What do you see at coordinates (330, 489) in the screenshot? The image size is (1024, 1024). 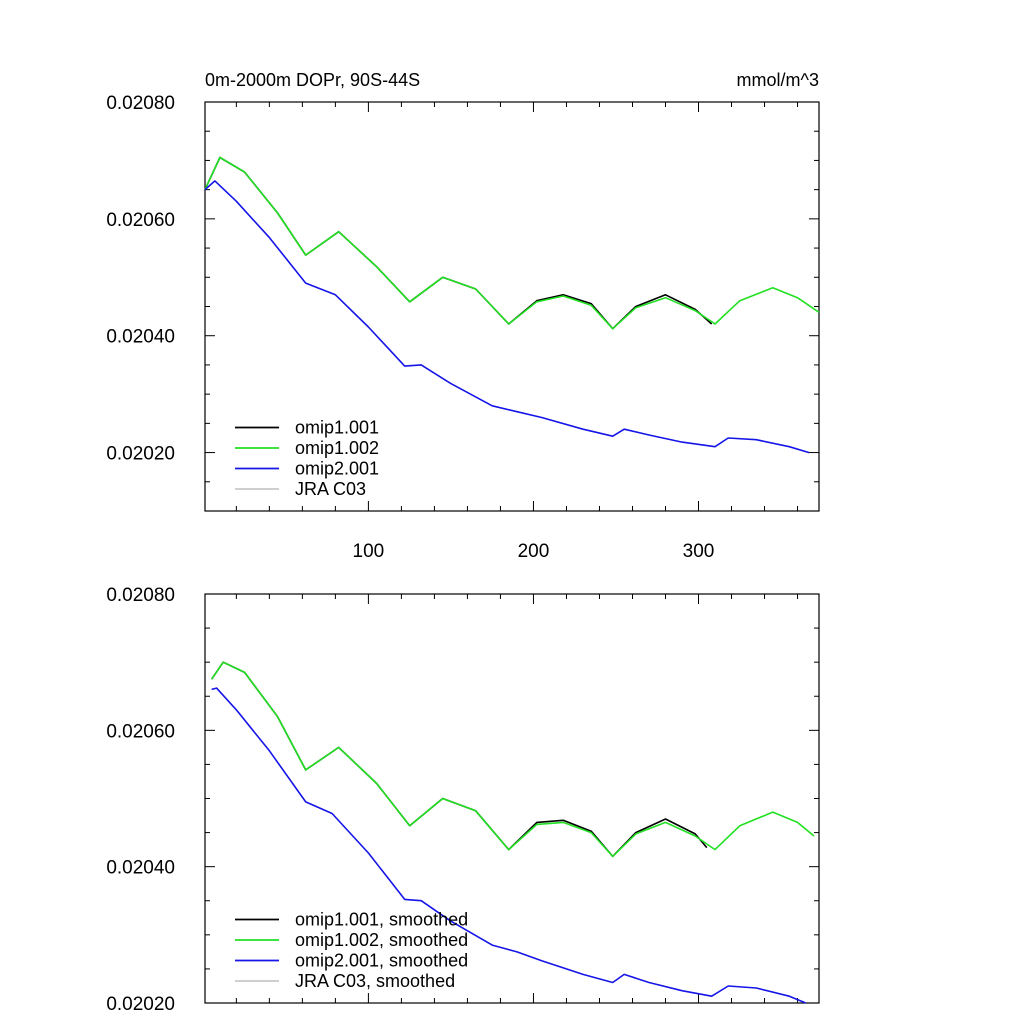 I see `legend-label: JRA C03` at bounding box center [330, 489].